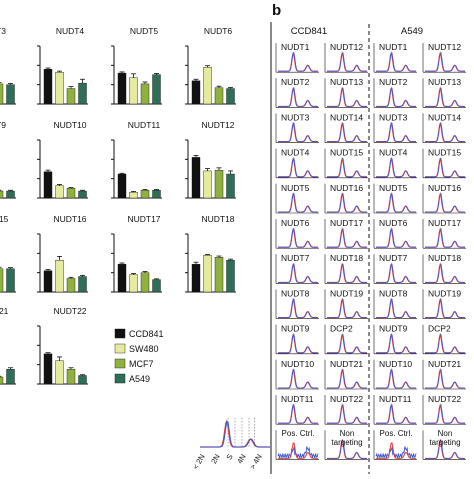 The width and height of the screenshot is (474, 479). What do you see at coordinates (210, 253) in the screenshot?
I see `bar-chart-nudt18: NUDT18` at bounding box center [210, 253].